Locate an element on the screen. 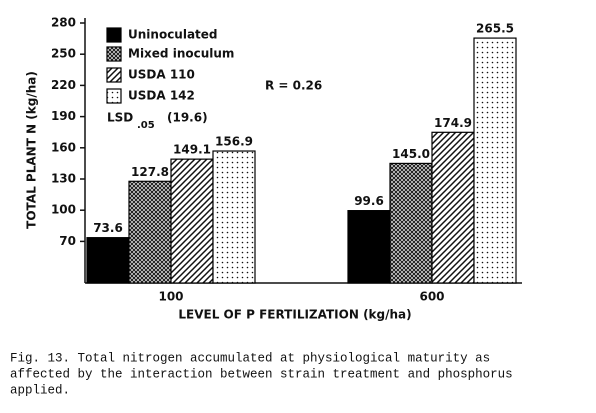 This screenshot has height=413, width=596. x-tick-label: 600 is located at coordinates (431, 297).